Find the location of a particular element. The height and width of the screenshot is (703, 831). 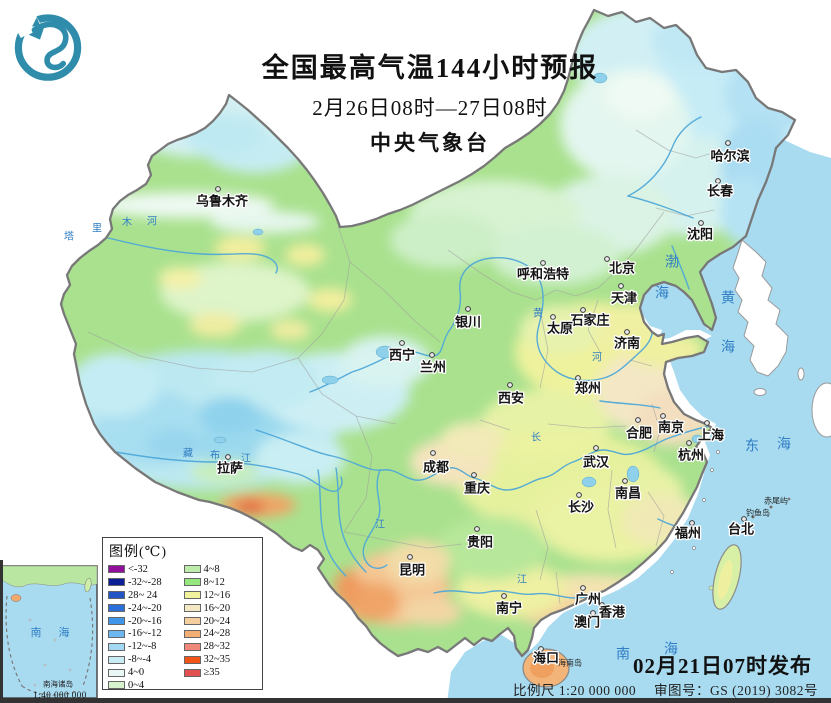

city-label: 乌鲁木齐 is located at coordinates (222, 201).